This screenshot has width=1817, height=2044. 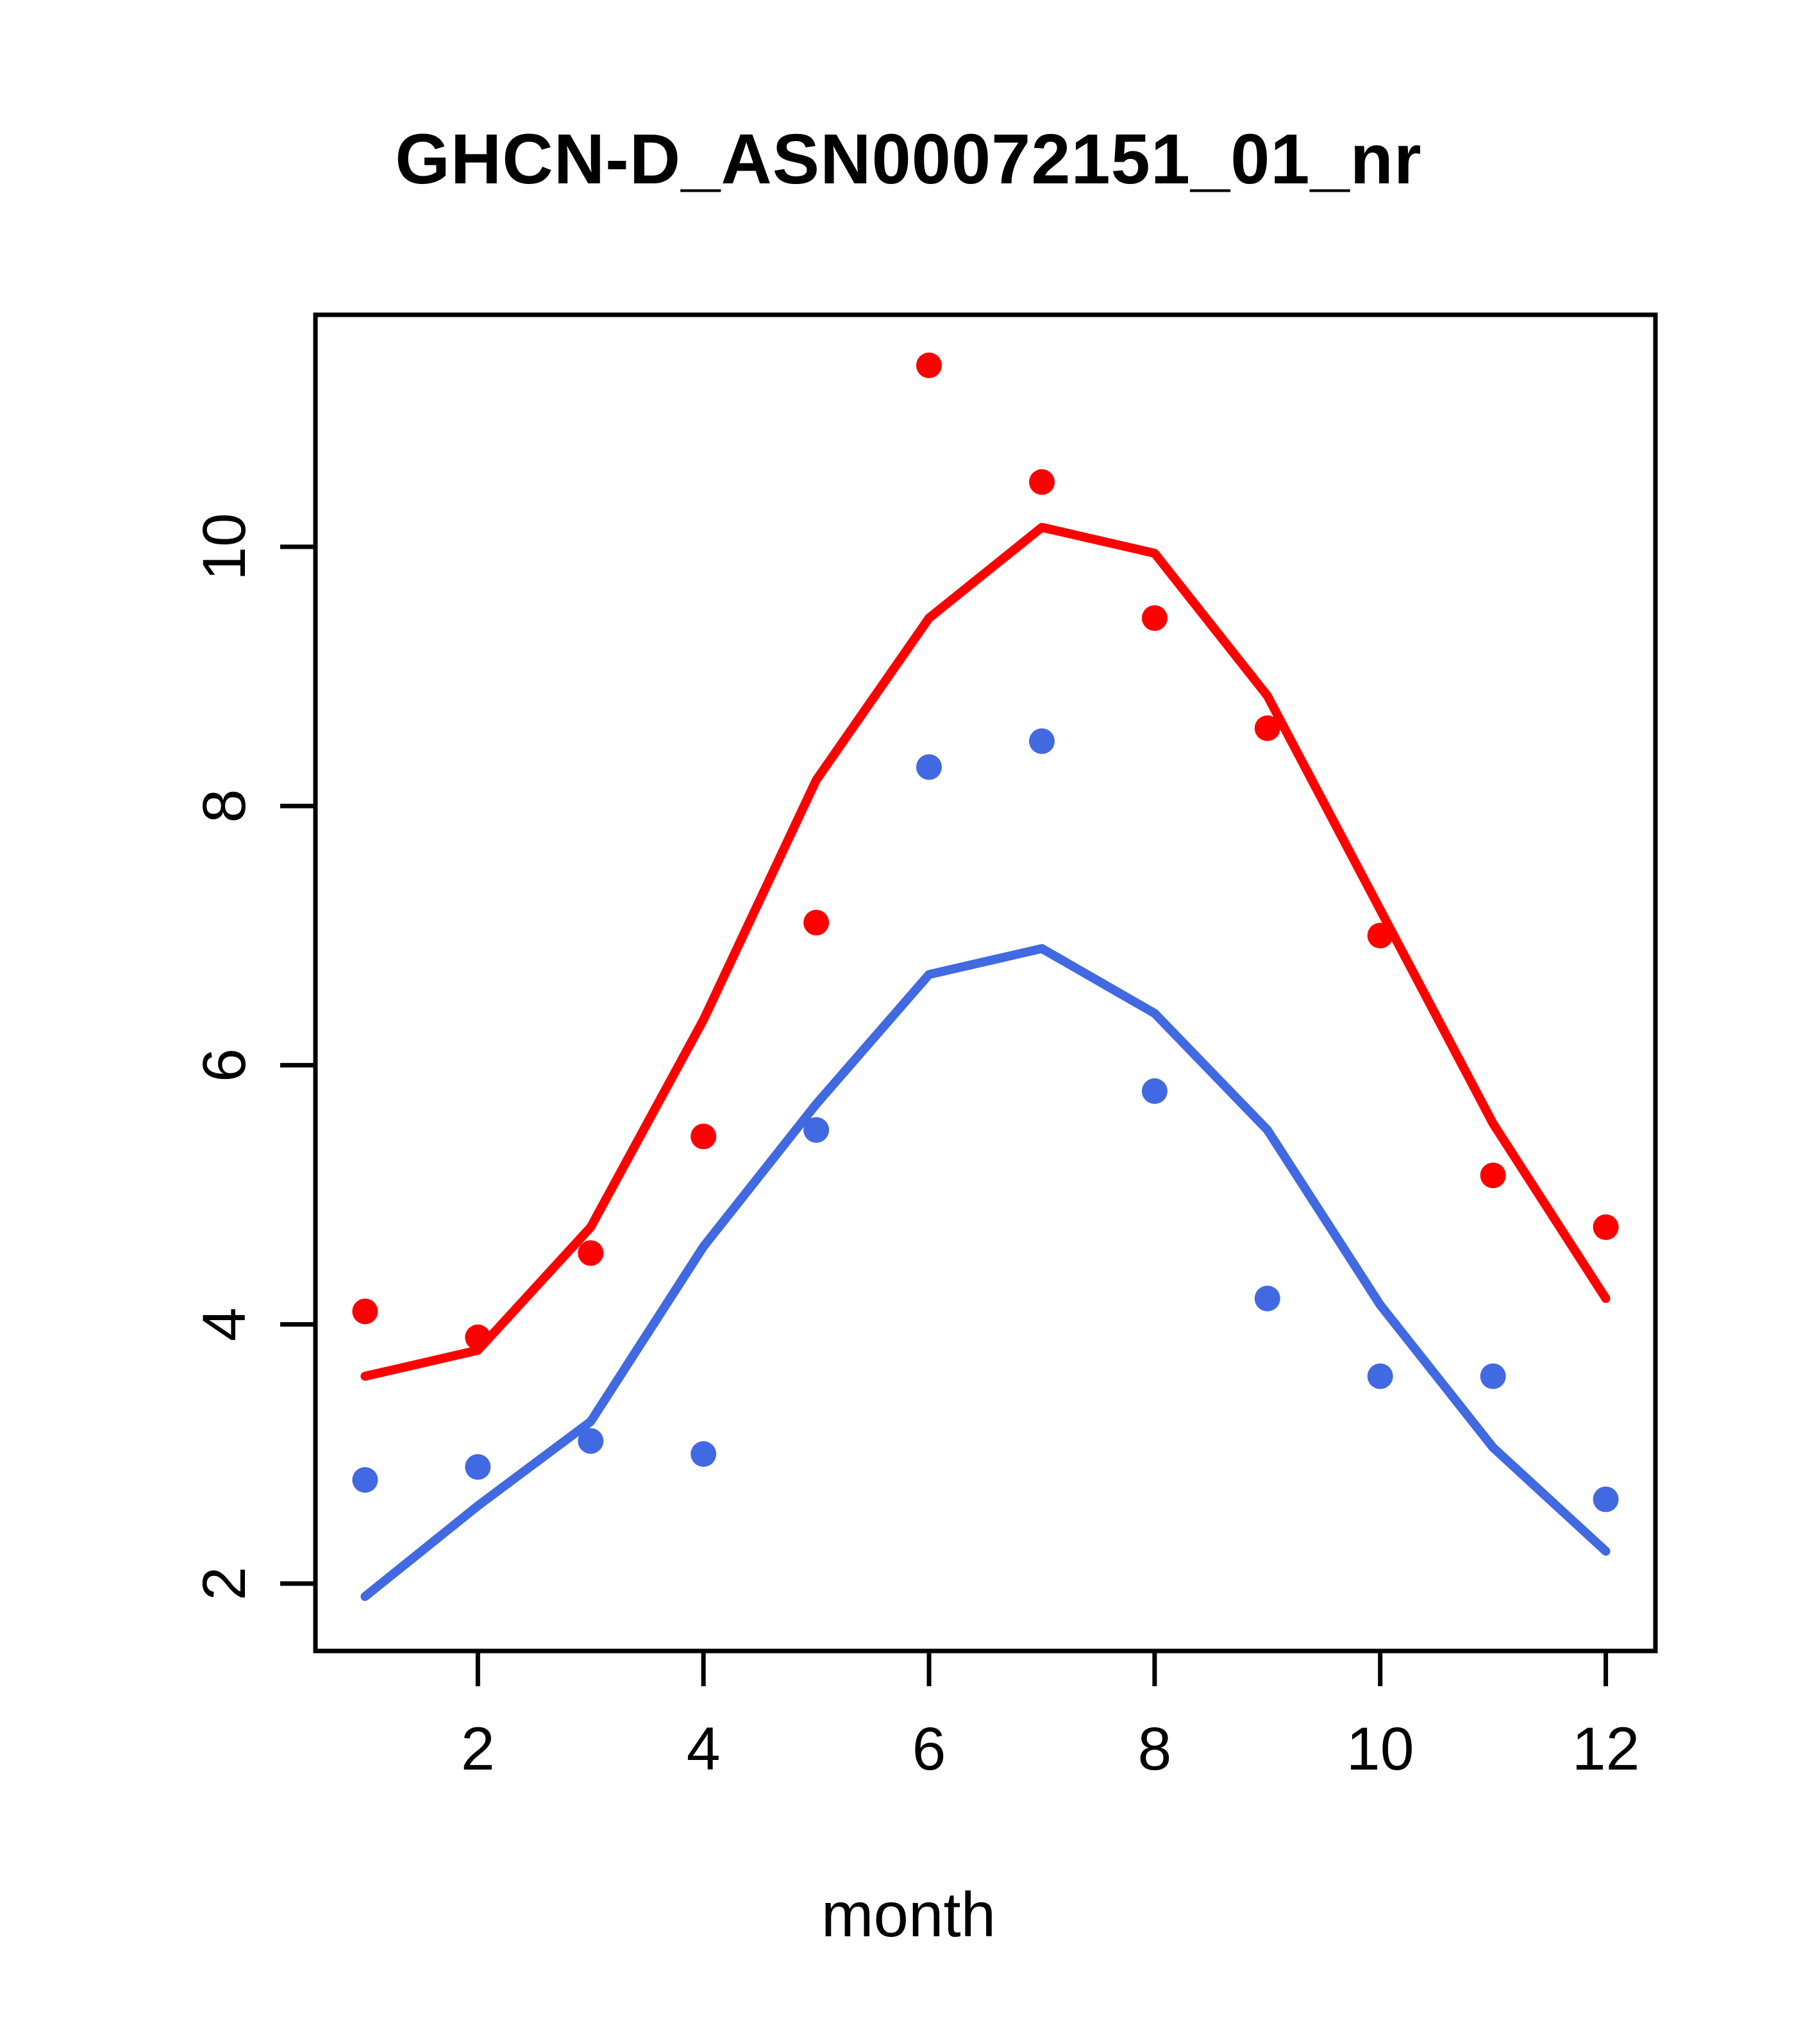 What do you see at coordinates (224, 1065) in the screenshot?
I see `y-tick-label: 6` at bounding box center [224, 1065].